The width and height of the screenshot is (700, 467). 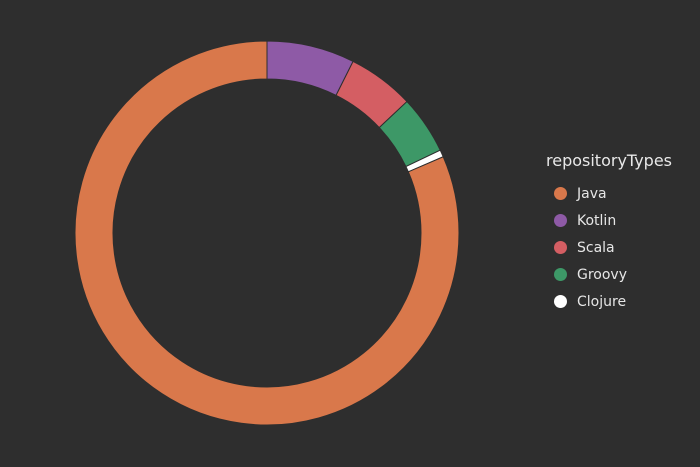 I want to click on legend-label-scala: Scala, so click(x=596, y=247).